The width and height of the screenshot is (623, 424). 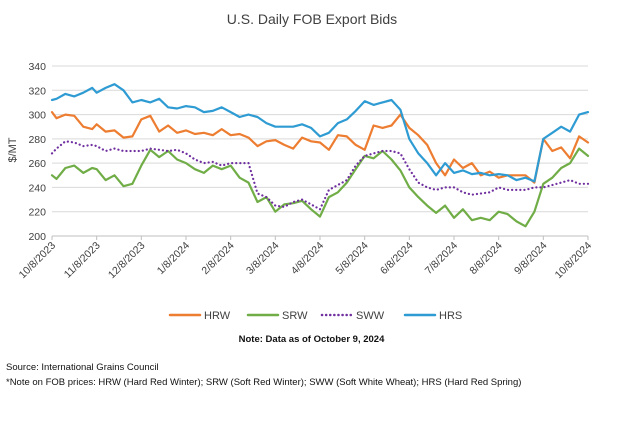 I want to click on legend-label-hrs: HRS, so click(x=450, y=316).